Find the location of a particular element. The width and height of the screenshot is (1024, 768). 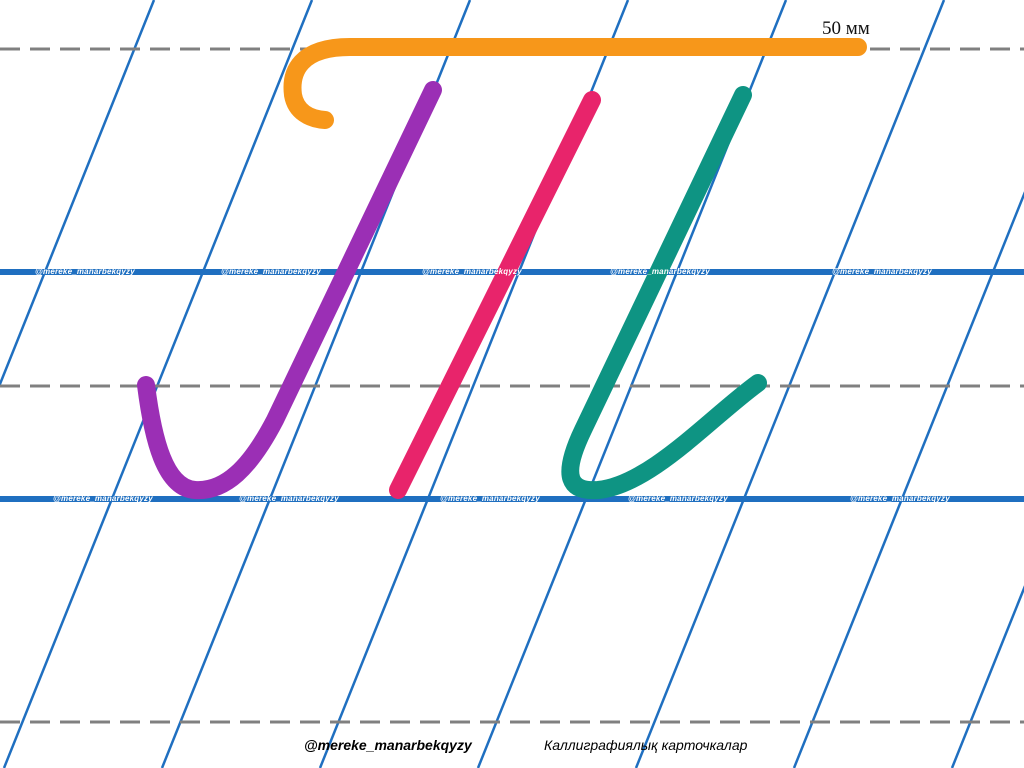

size-label: 50 мм is located at coordinates (846, 28).